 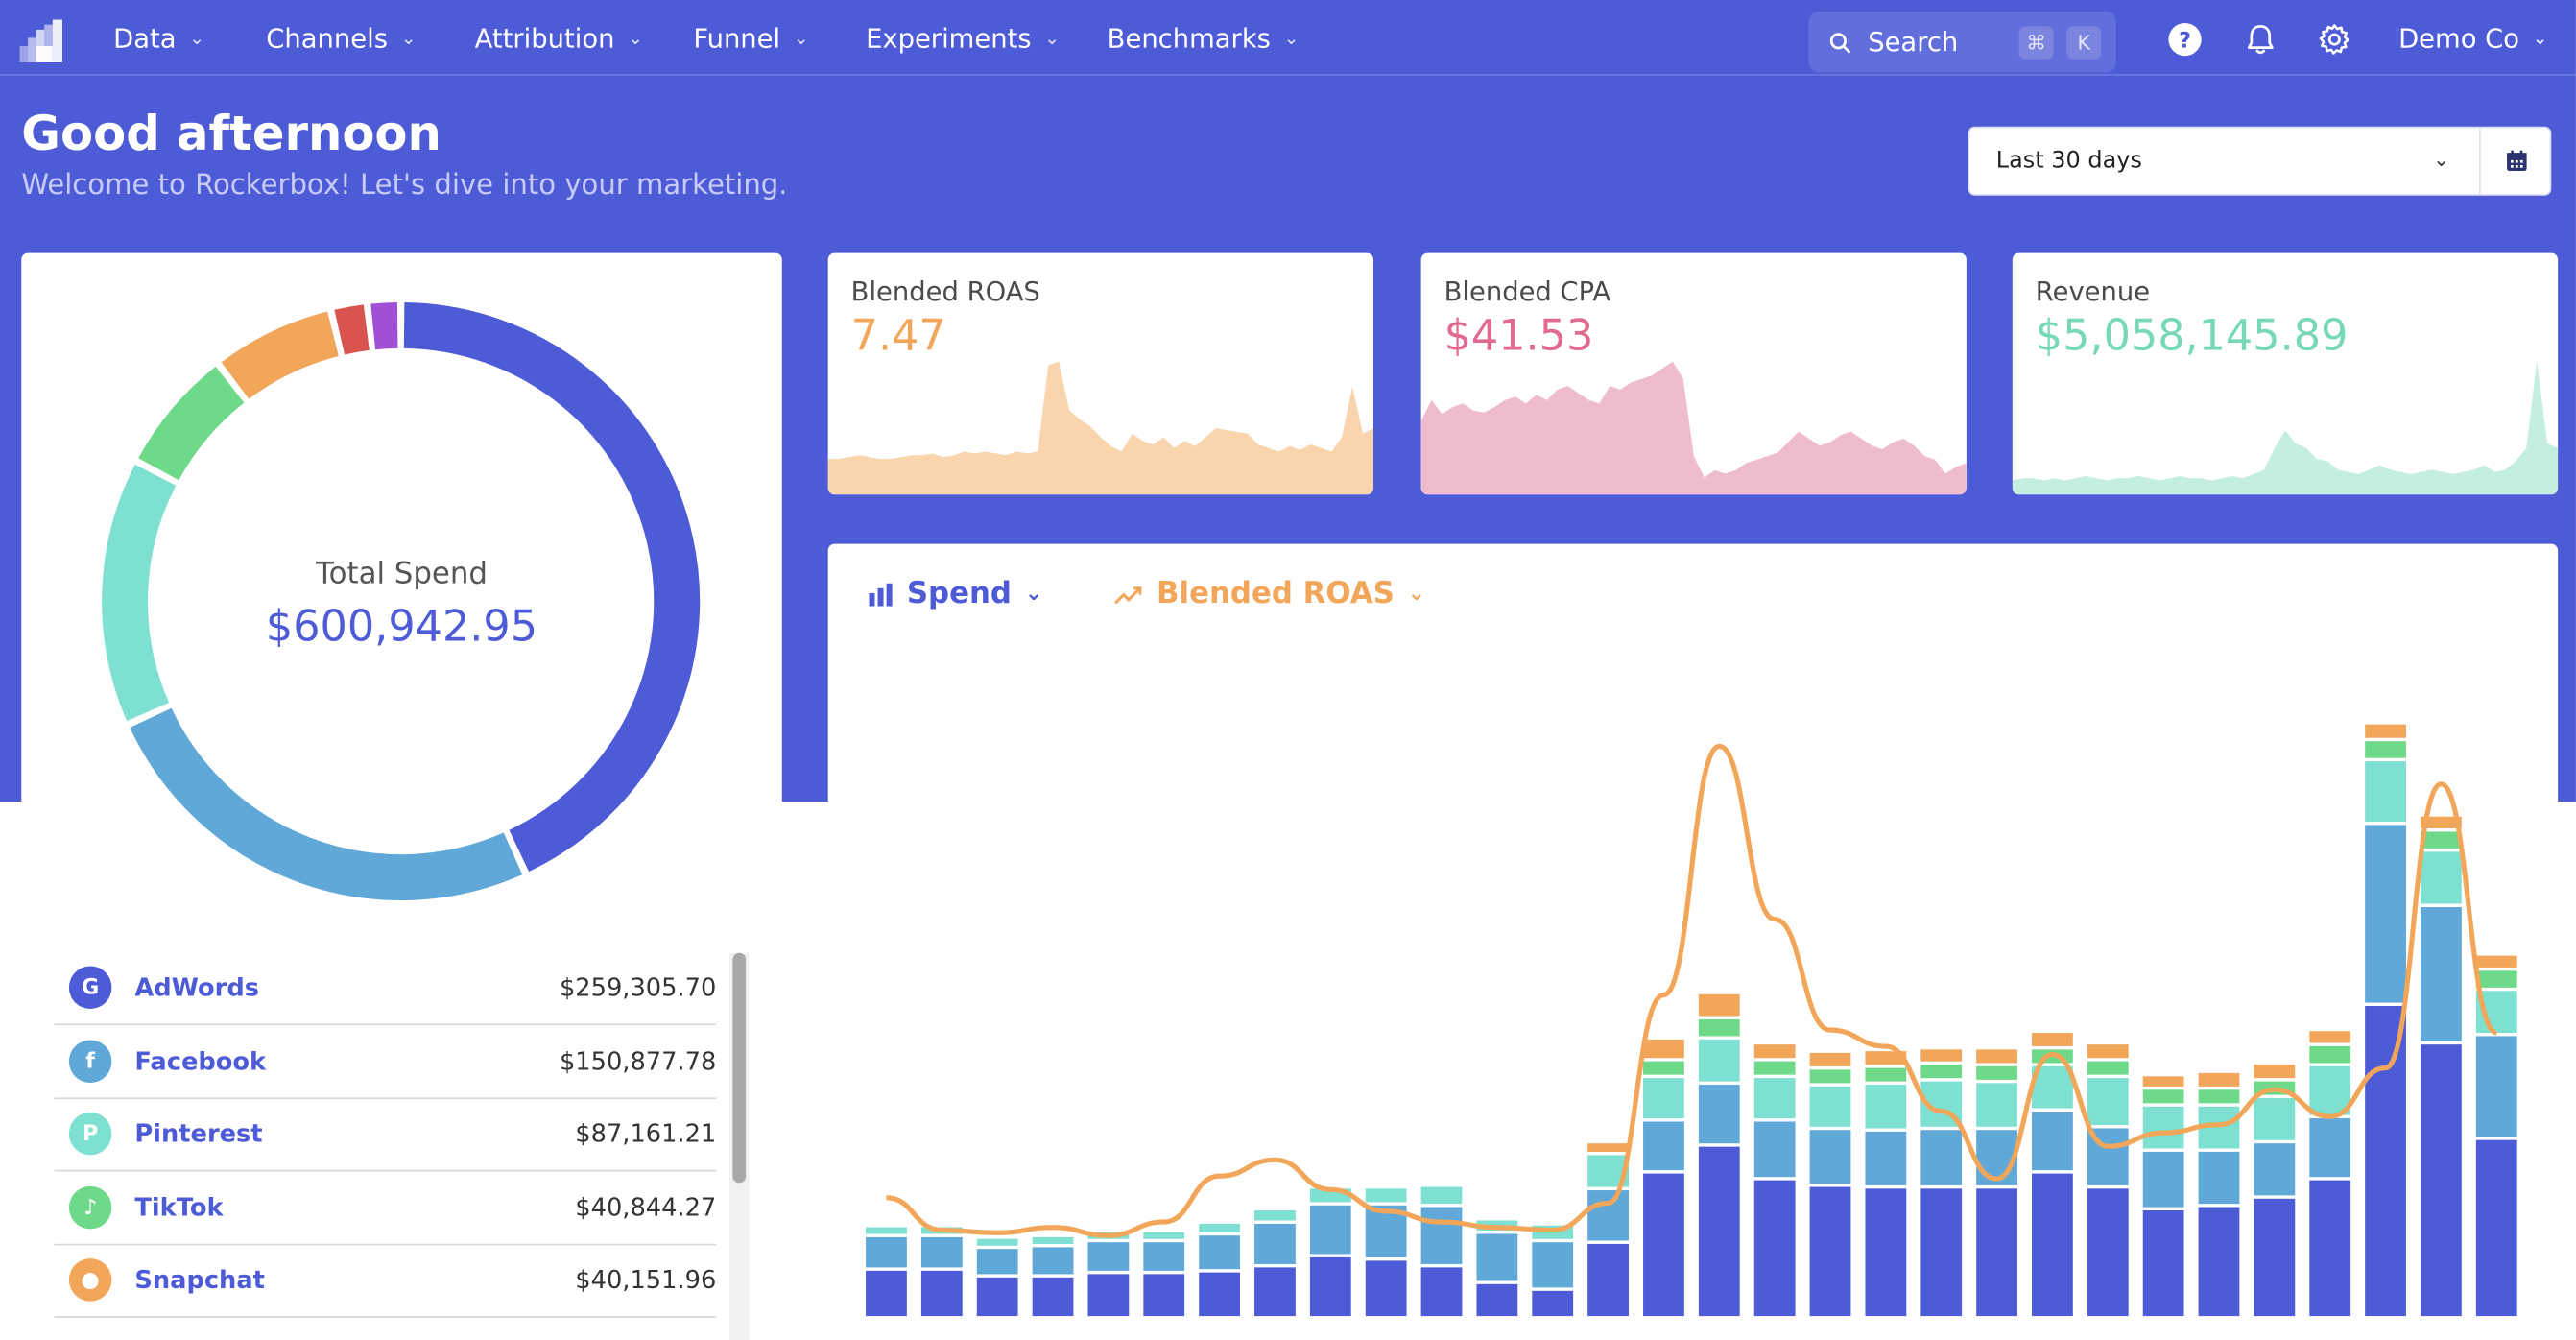 What do you see at coordinates (200, 1061) in the screenshot?
I see `channel-name: Facebook` at bounding box center [200, 1061].